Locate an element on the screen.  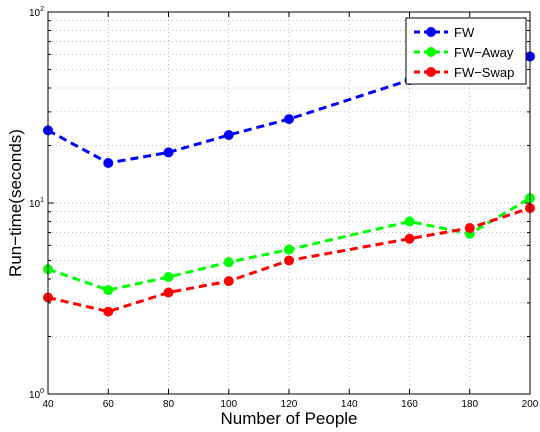
legend-item: FW is located at coordinates (444, 32).